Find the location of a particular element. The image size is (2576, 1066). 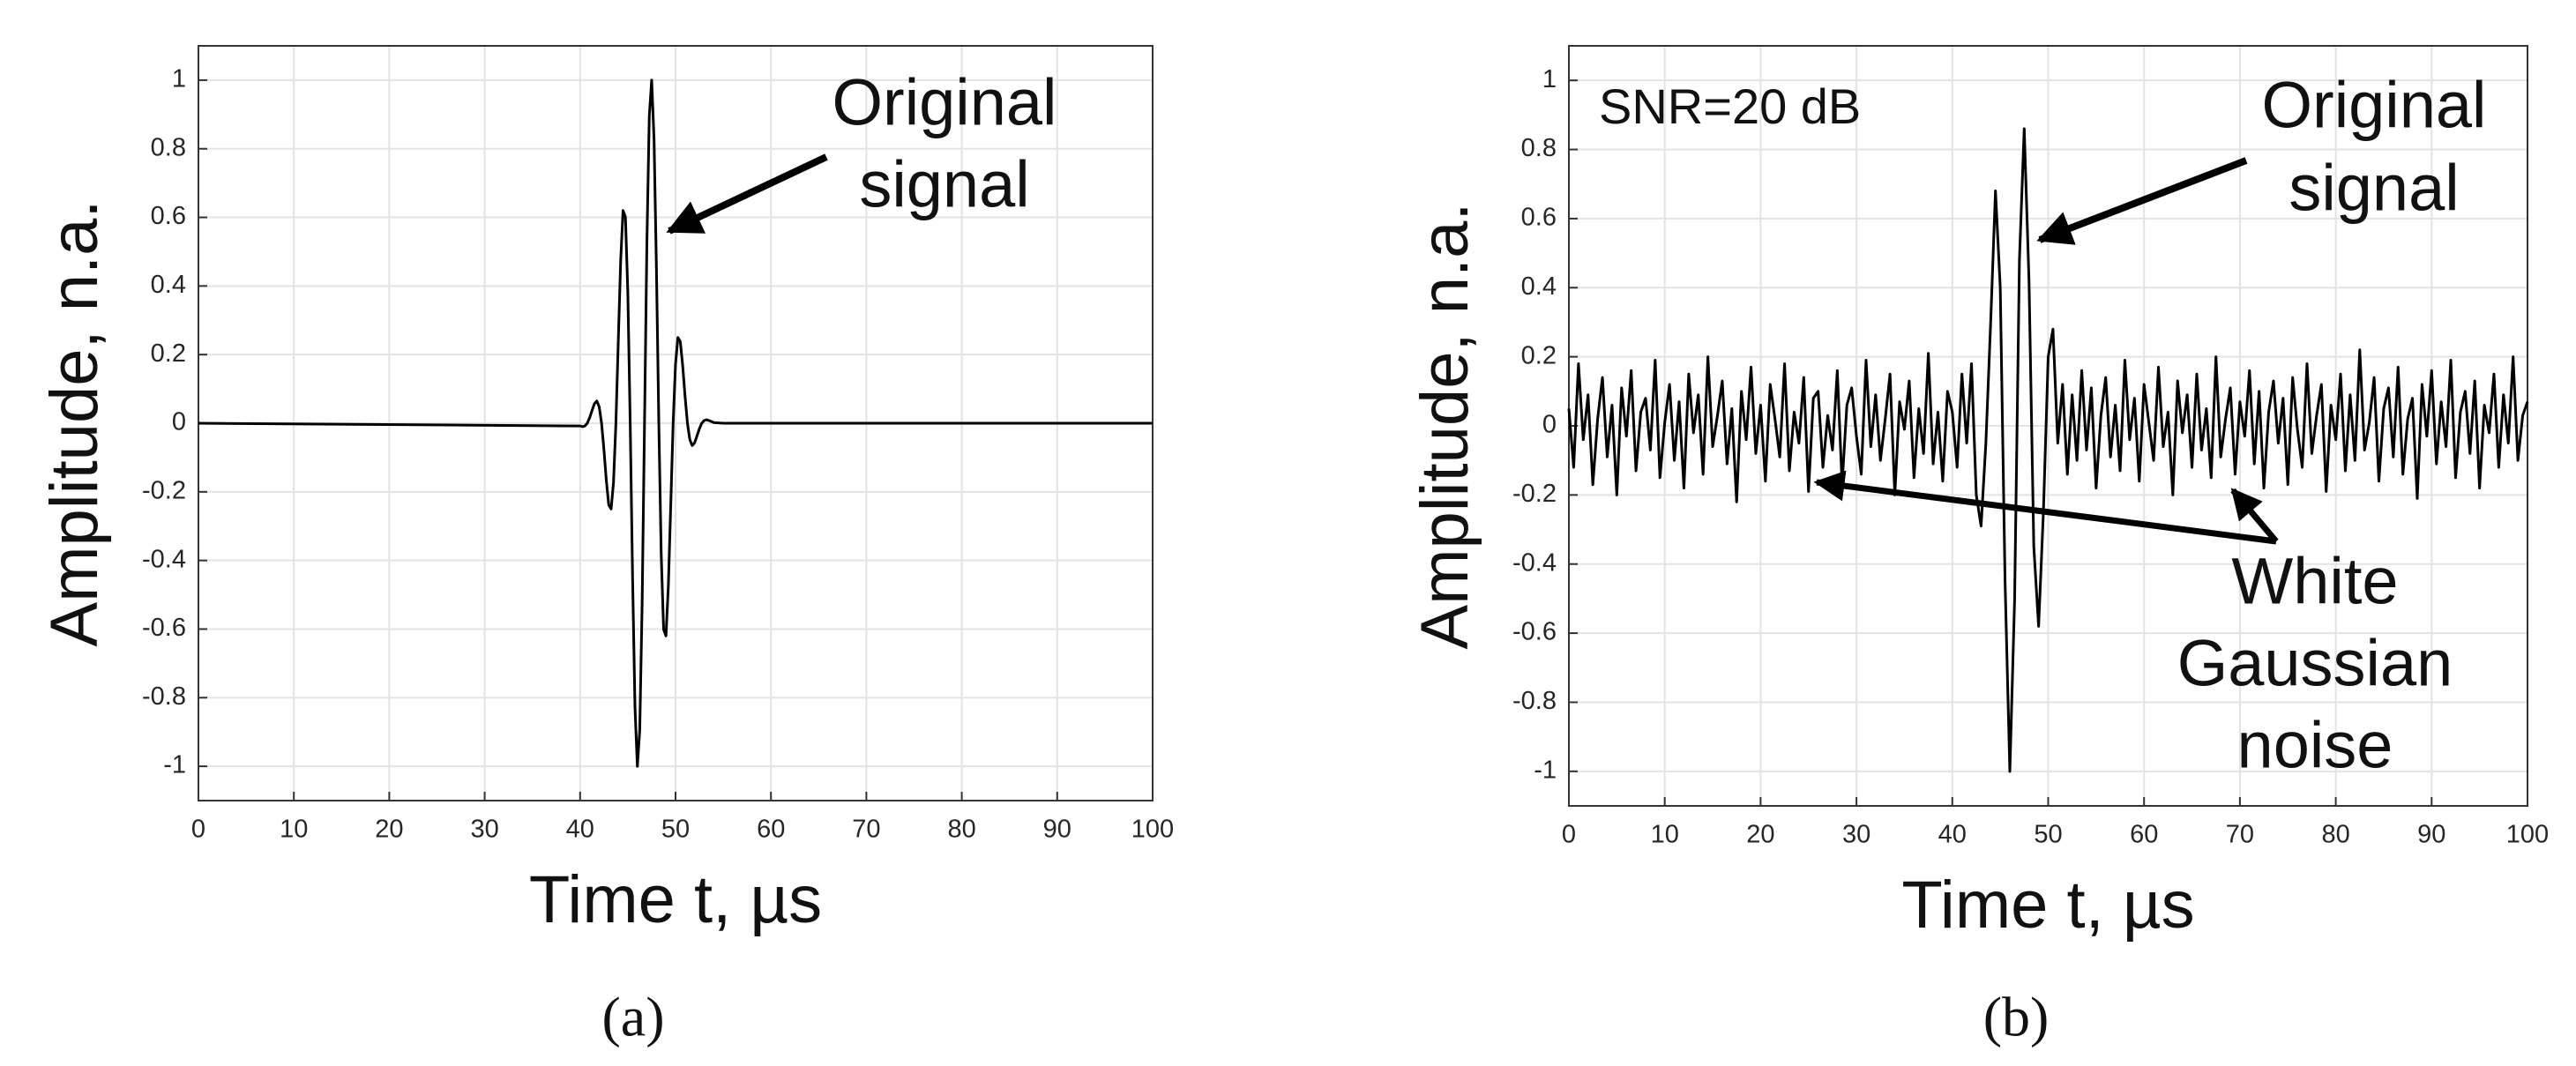

noise-annotation: noise is located at coordinates (2315, 745).